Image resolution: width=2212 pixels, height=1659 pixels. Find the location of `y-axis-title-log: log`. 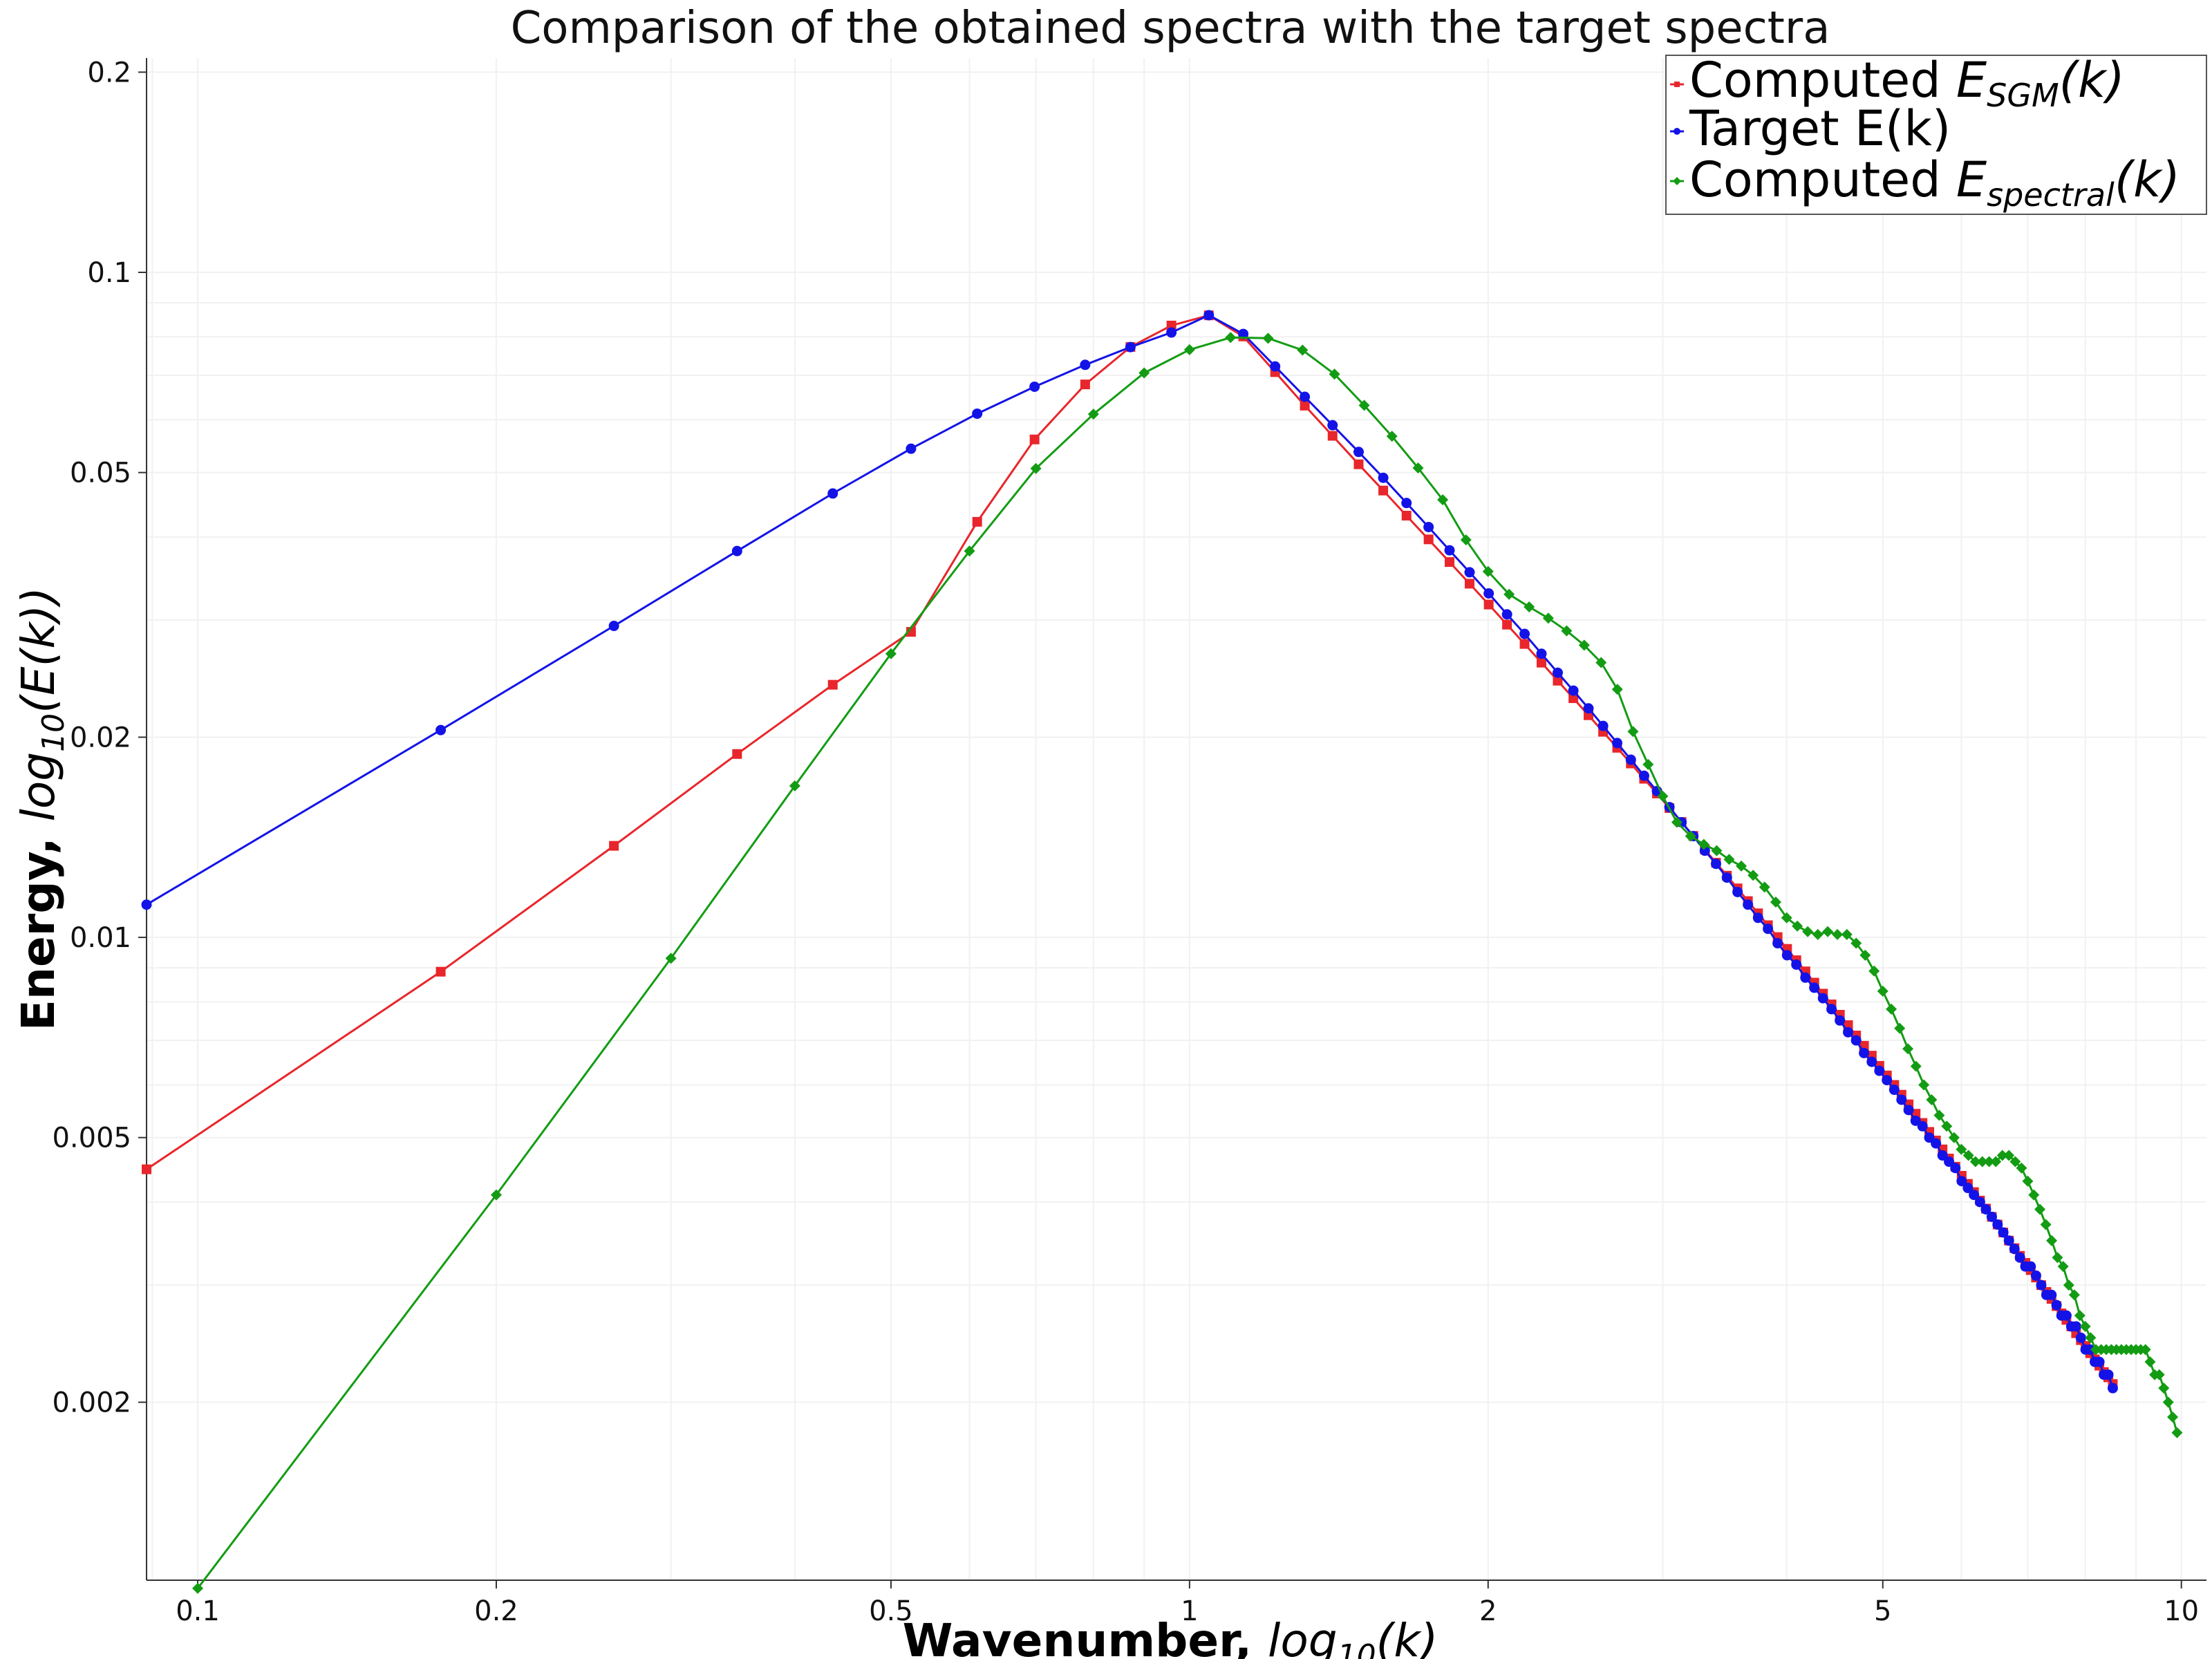

y-axis-title-log: log is located at coordinates (38, 787).